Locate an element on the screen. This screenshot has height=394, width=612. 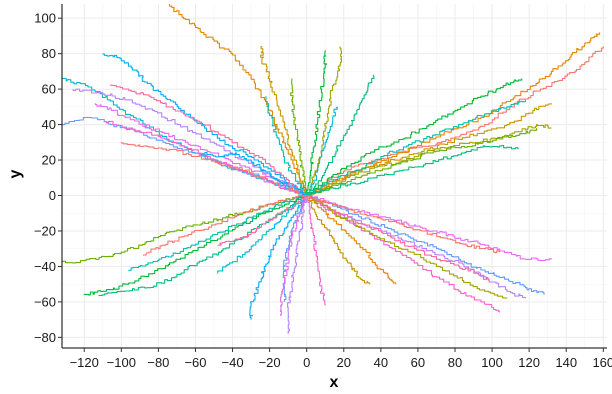
y-tick-label: −40 is located at coordinates (45, 266).